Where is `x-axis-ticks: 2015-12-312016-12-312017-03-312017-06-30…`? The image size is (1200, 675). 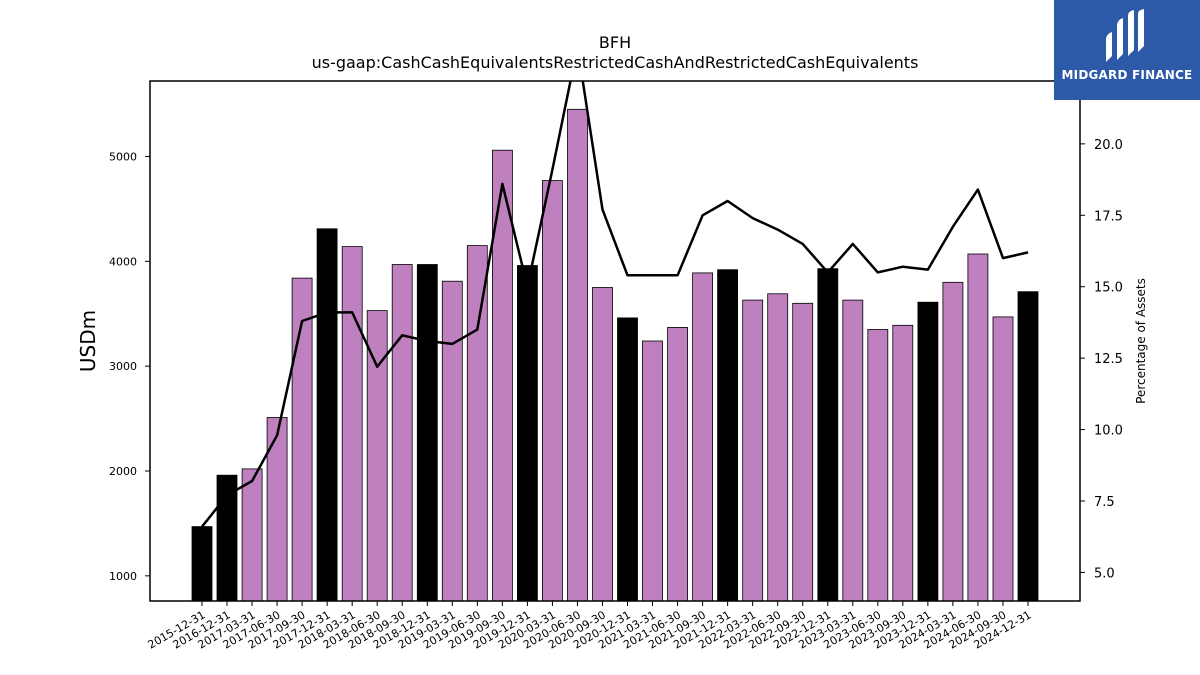
x-axis-ticks: 2015-12-312016-12-312017-03-312017-06-30… is located at coordinates (589, 626).